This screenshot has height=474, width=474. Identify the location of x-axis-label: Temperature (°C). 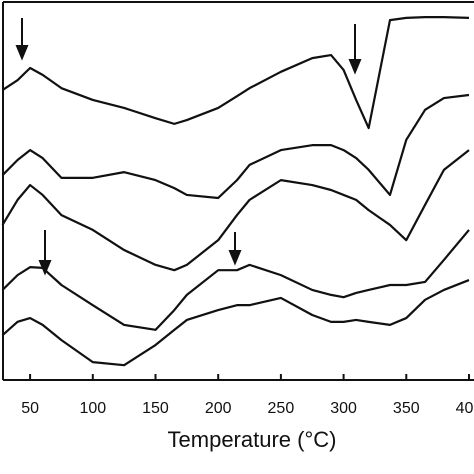
(252, 439).